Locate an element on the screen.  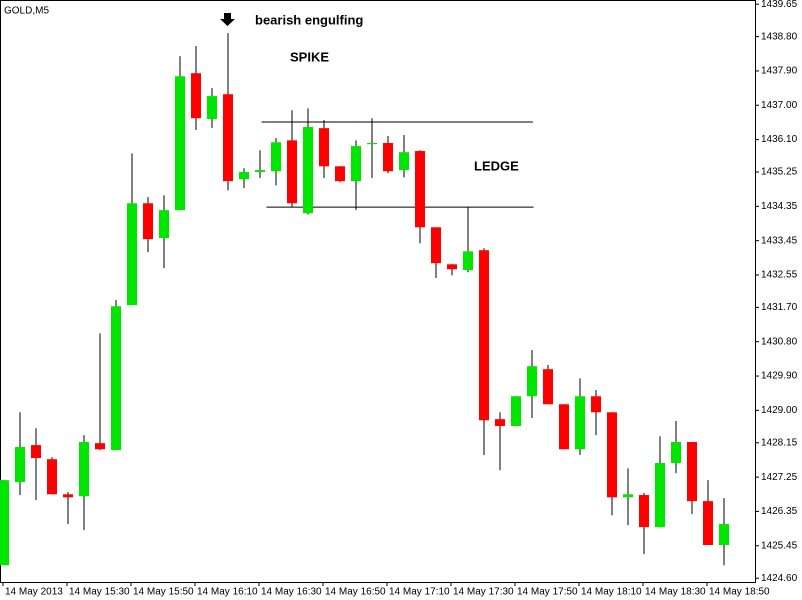
y-tick-label: 1428.15 is located at coordinates (779, 442).